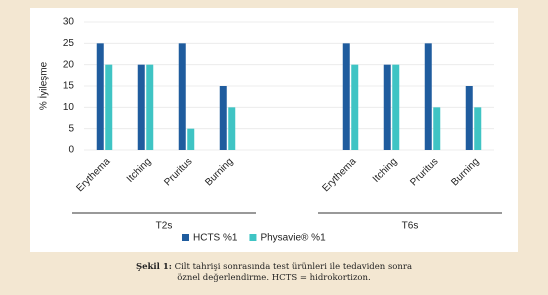  What do you see at coordinates (164, 226) in the screenshot?
I see `group-label: T2s` at bounding box center [164, 226].